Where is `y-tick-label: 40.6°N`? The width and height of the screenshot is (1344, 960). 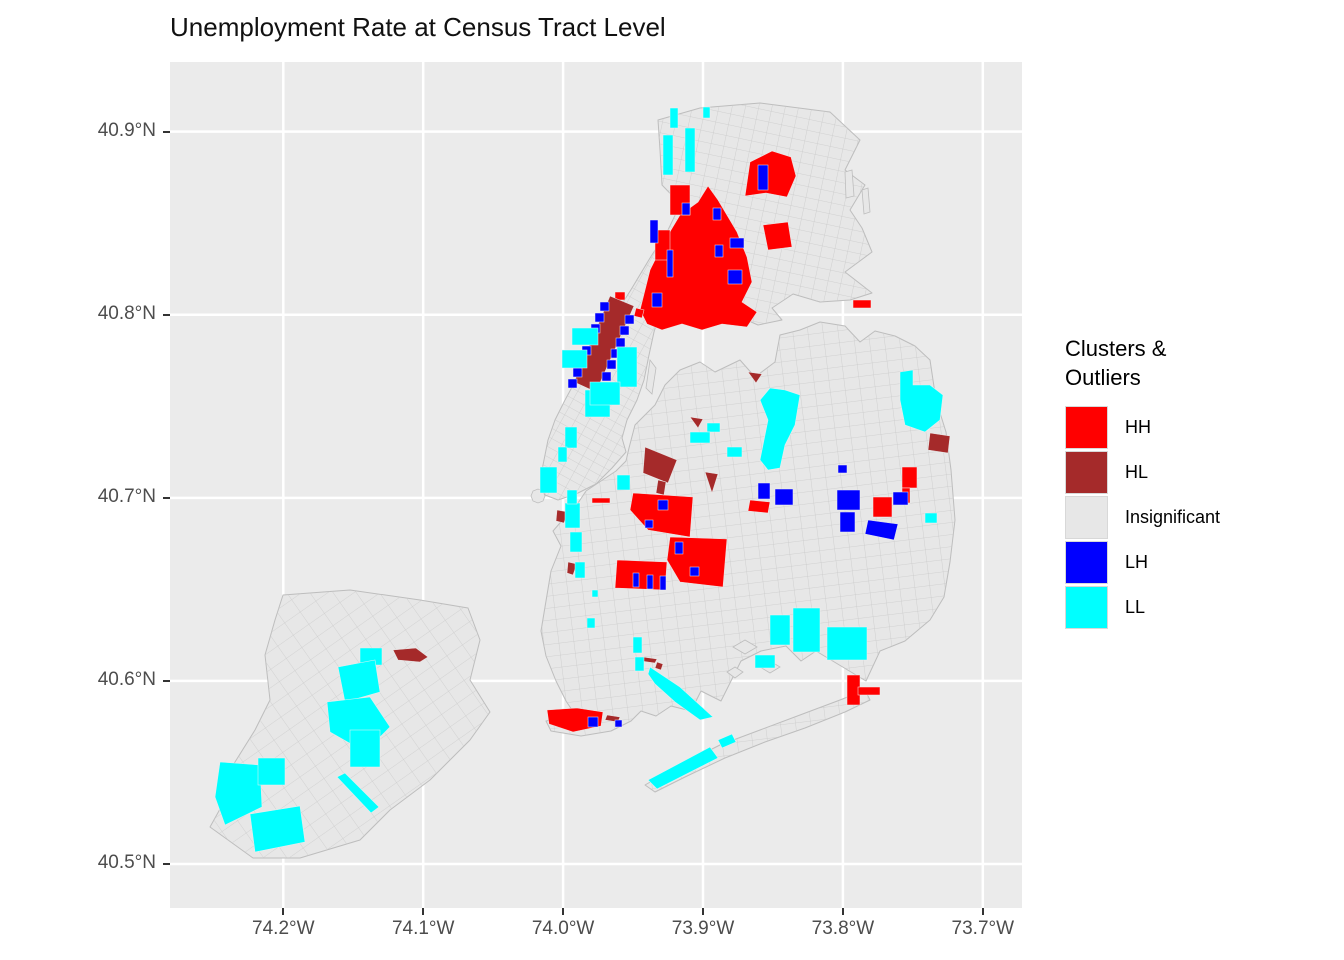 y-tick-label: 40.6°N is located at coordinates (126, 679).